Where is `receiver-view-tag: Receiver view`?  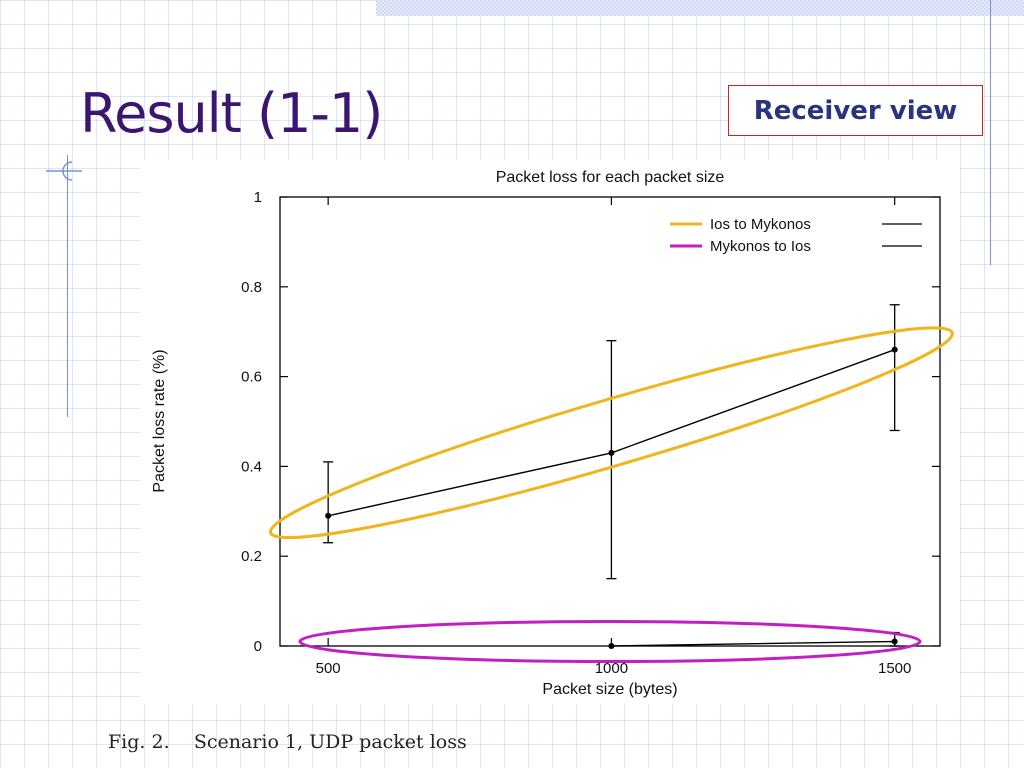 receiver-view-tag: Receiver view is located at coordinates (855, 110).